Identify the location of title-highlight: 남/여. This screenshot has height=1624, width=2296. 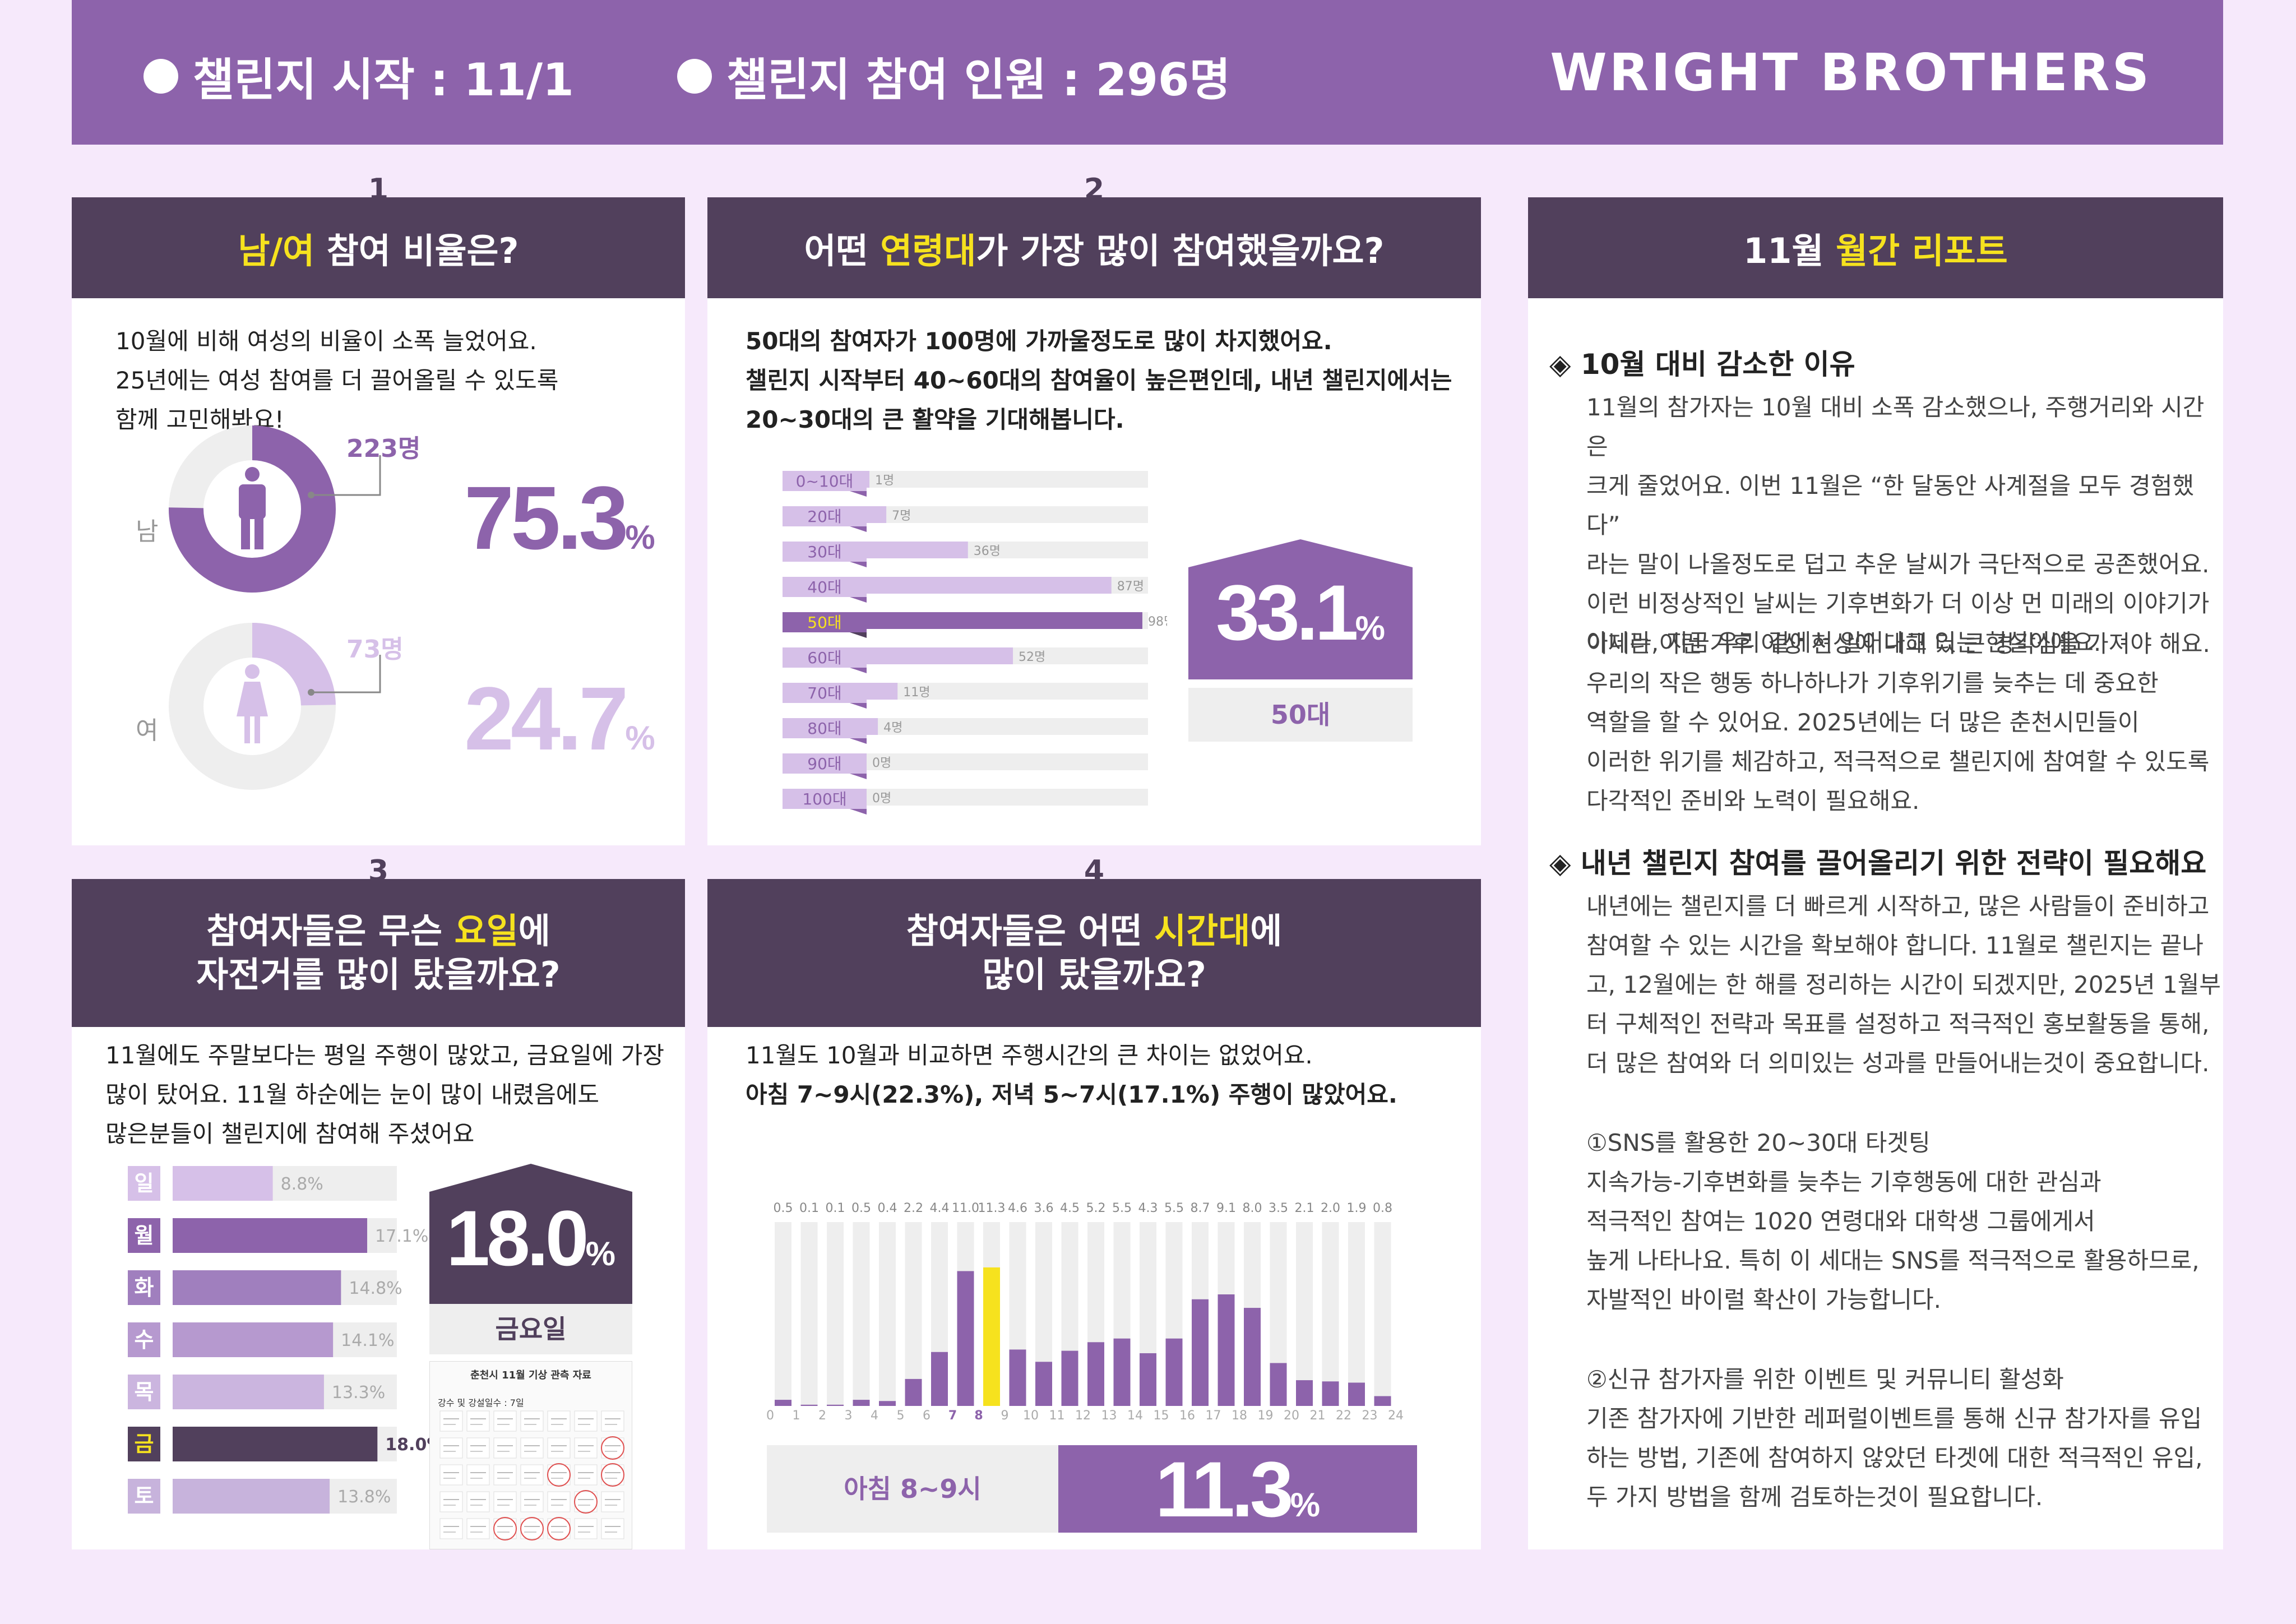
(276, 250).